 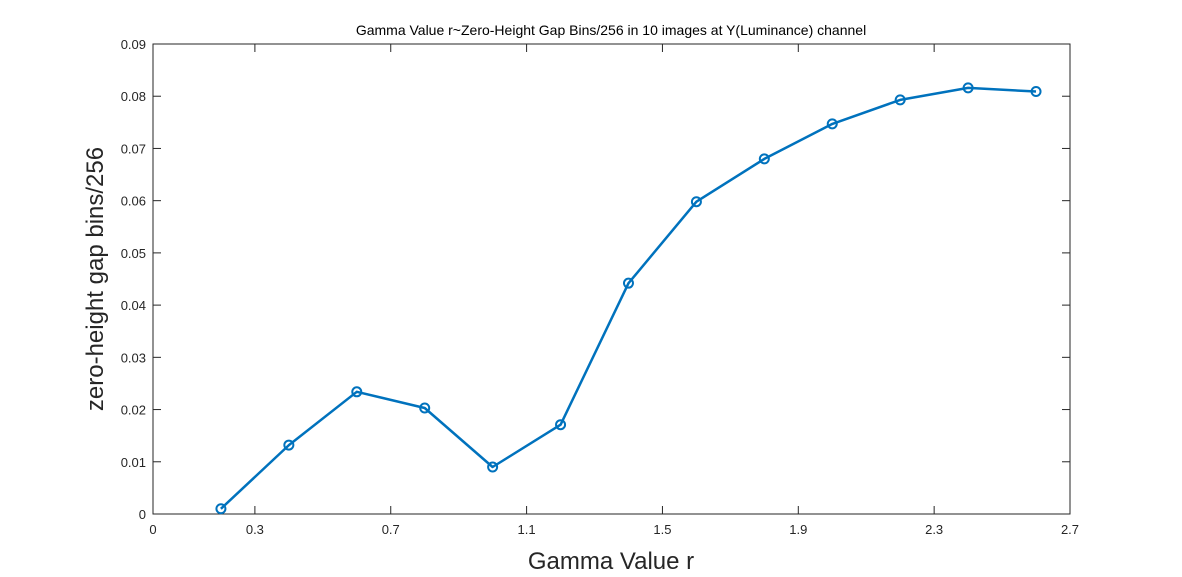 I want to click on x-tick-label: 1.1, so click(x=527, y=529).